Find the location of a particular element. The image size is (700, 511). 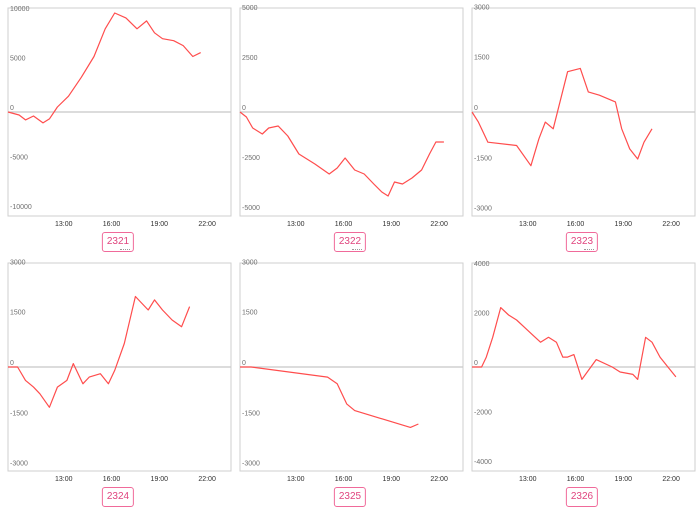

chart-badge-2326: 2326 is located at coordinates (582, 497).